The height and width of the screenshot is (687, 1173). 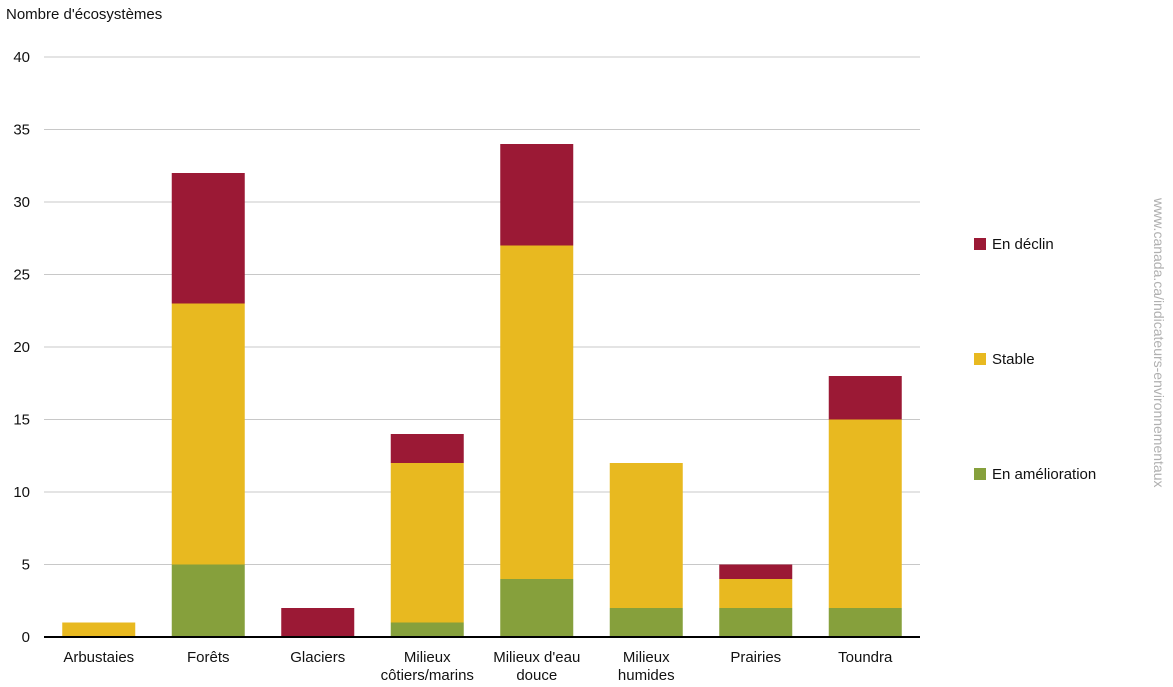 What do you see at coordinates (26, 637) in the screenshot?
I see `y-tick-label: 0` at bounding box center [26, 637].